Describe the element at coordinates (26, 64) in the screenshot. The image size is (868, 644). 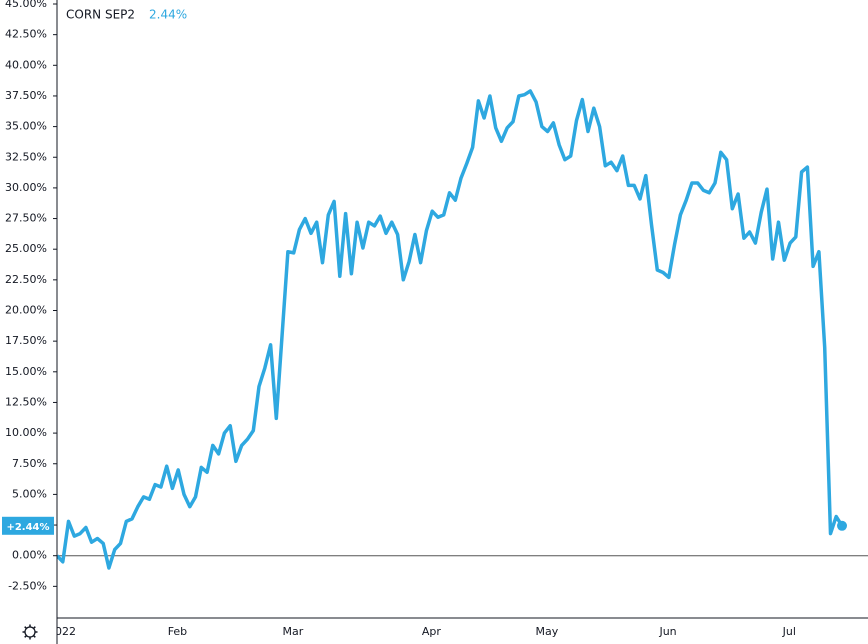
I see `y-tick-label: 40.00%` at that location.